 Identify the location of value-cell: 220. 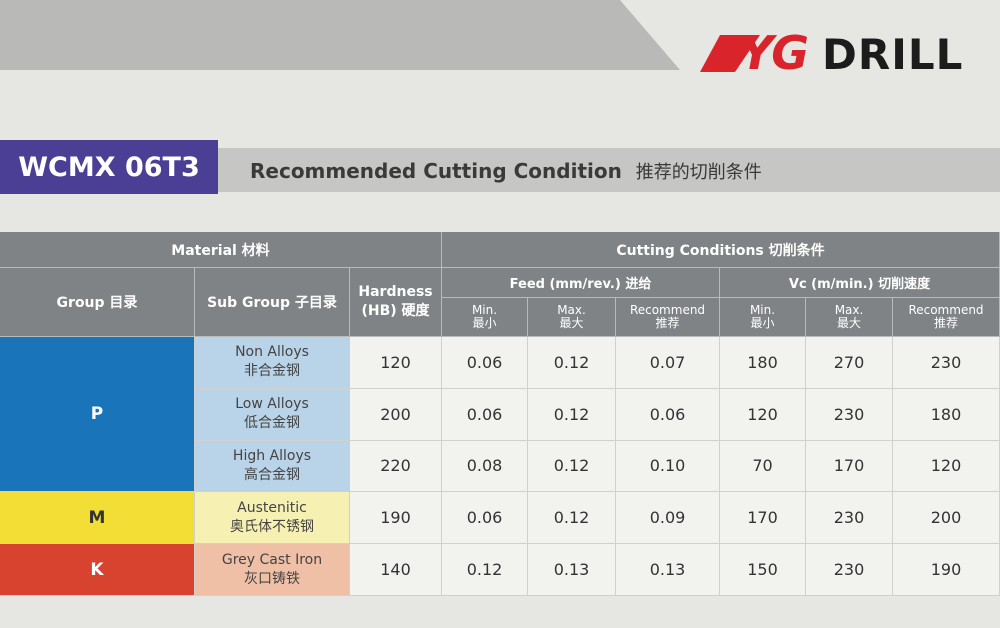
(396, 466).